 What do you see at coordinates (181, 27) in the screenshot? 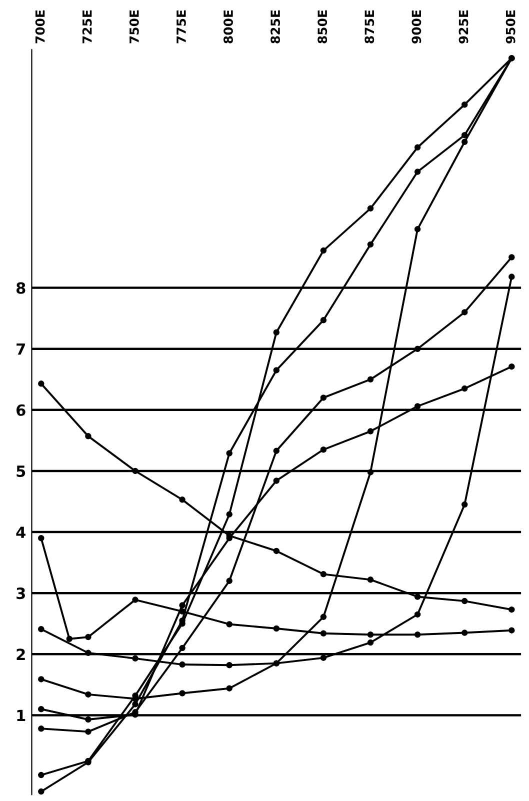
I see `x-tick-label: 775E` at bounding box center [181, 27].